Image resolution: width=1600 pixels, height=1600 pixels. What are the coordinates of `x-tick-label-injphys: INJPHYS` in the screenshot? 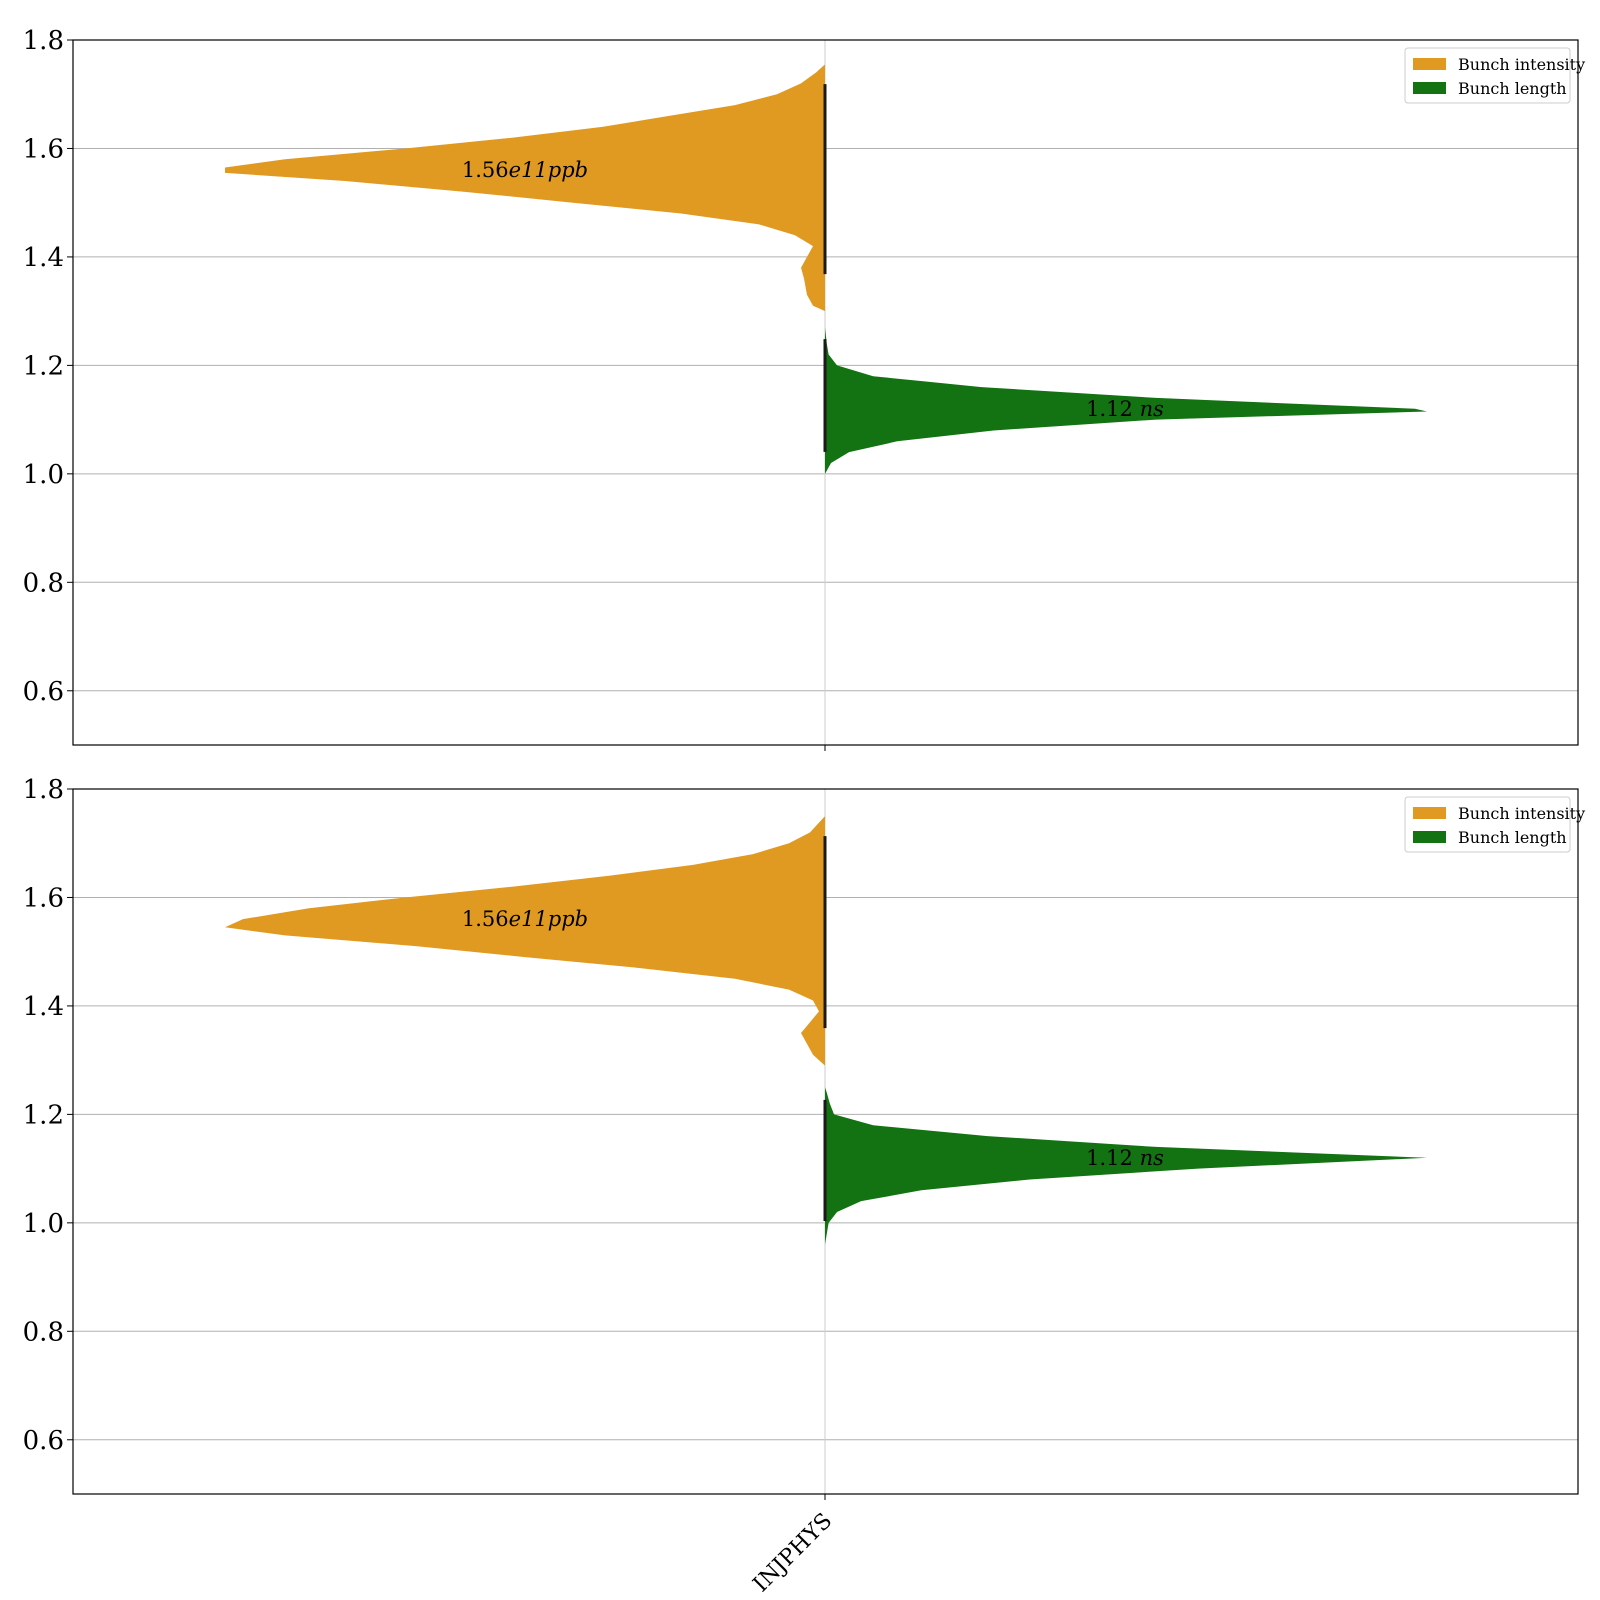 It's located at (793, 1553).